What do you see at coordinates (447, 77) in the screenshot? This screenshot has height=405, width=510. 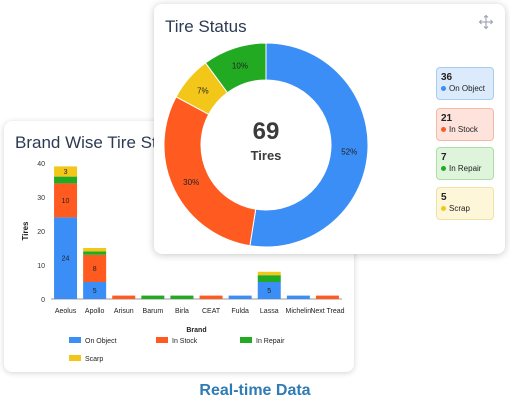 I see `stat-value: 36` at bounding box center [447, 77].